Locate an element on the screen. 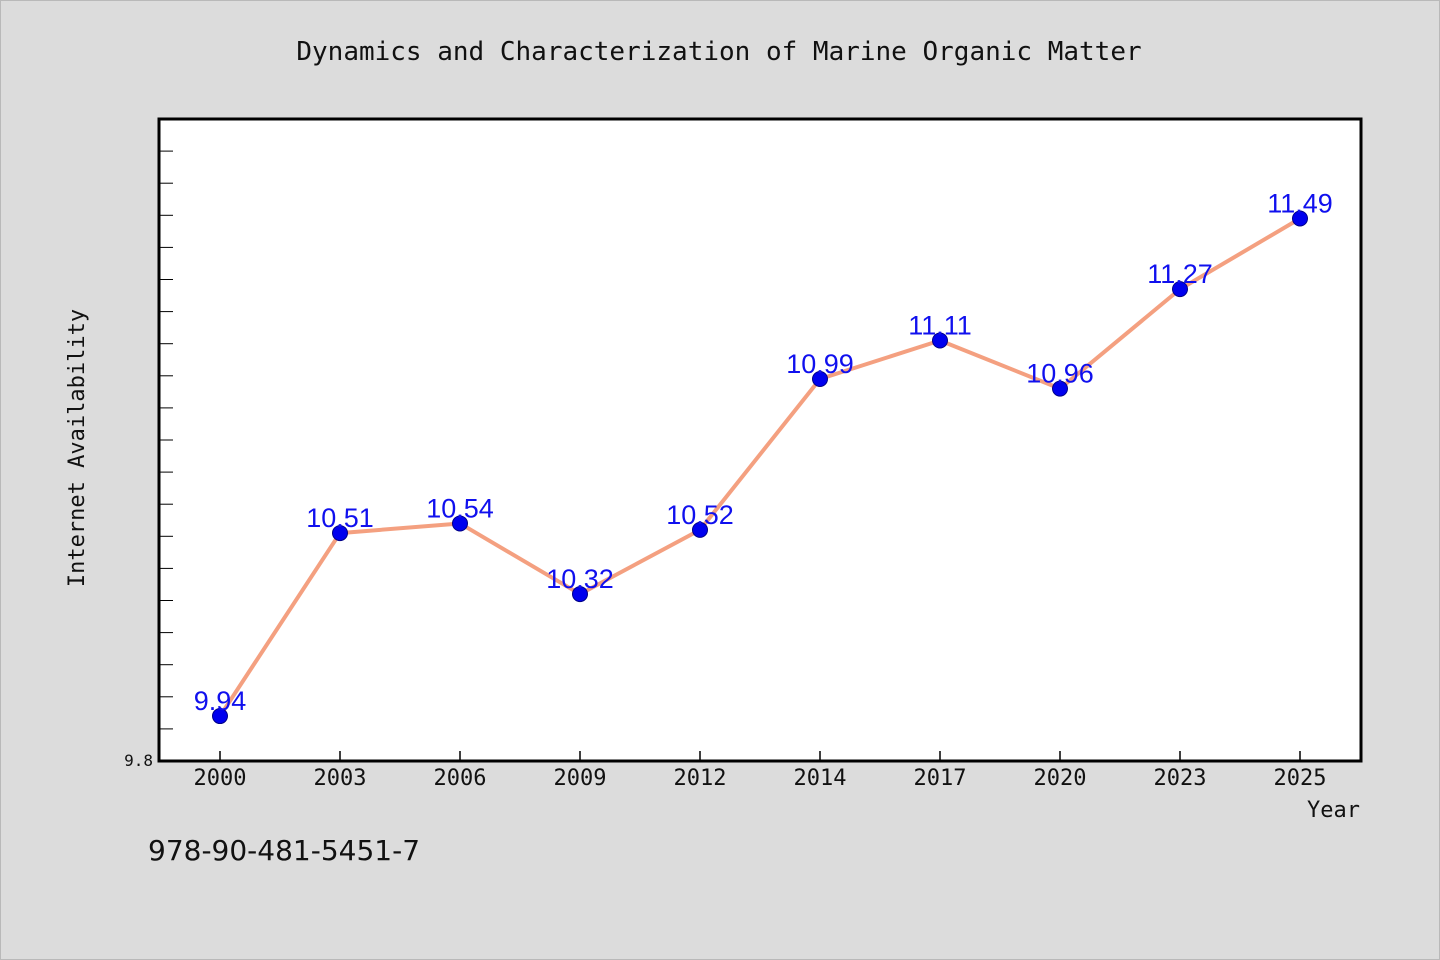 This screenshot has height=960, width=1440. x-tick-label: 2023 is located at coordinates (1180, 778).